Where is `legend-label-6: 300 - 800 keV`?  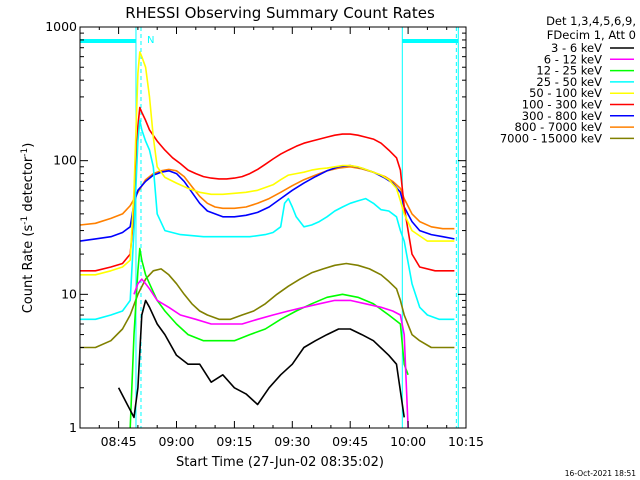
legend-label-6: 300 - 800 keV is located at coordinates (562, 116).